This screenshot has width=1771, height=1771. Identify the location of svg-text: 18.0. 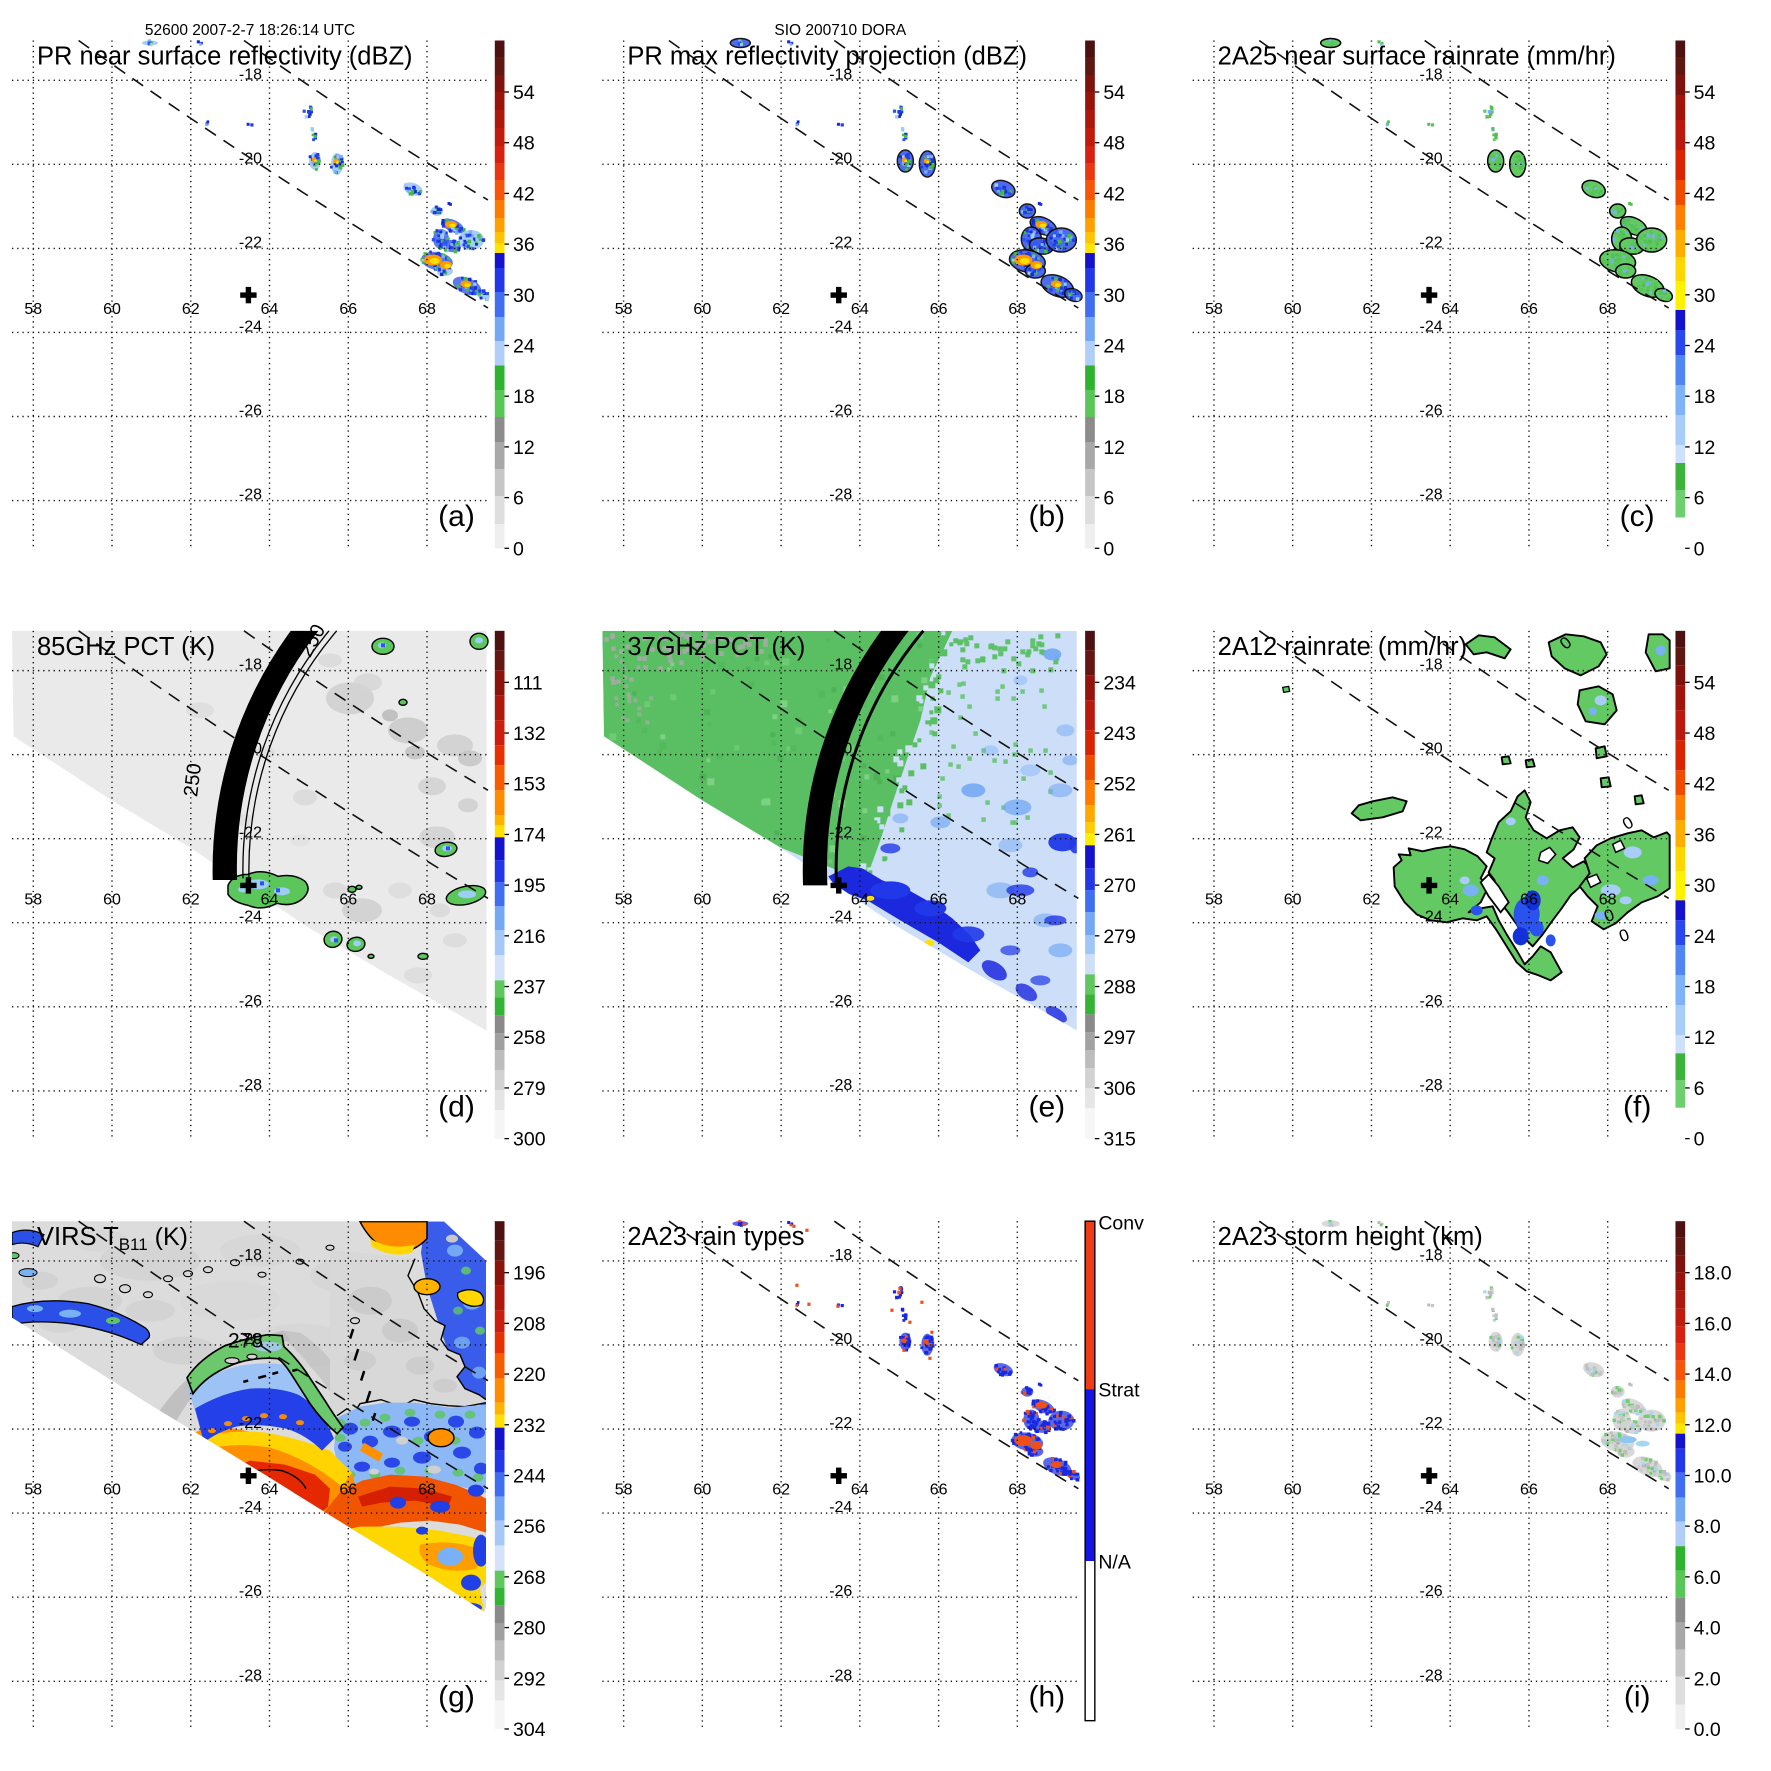
(1713, 1274).